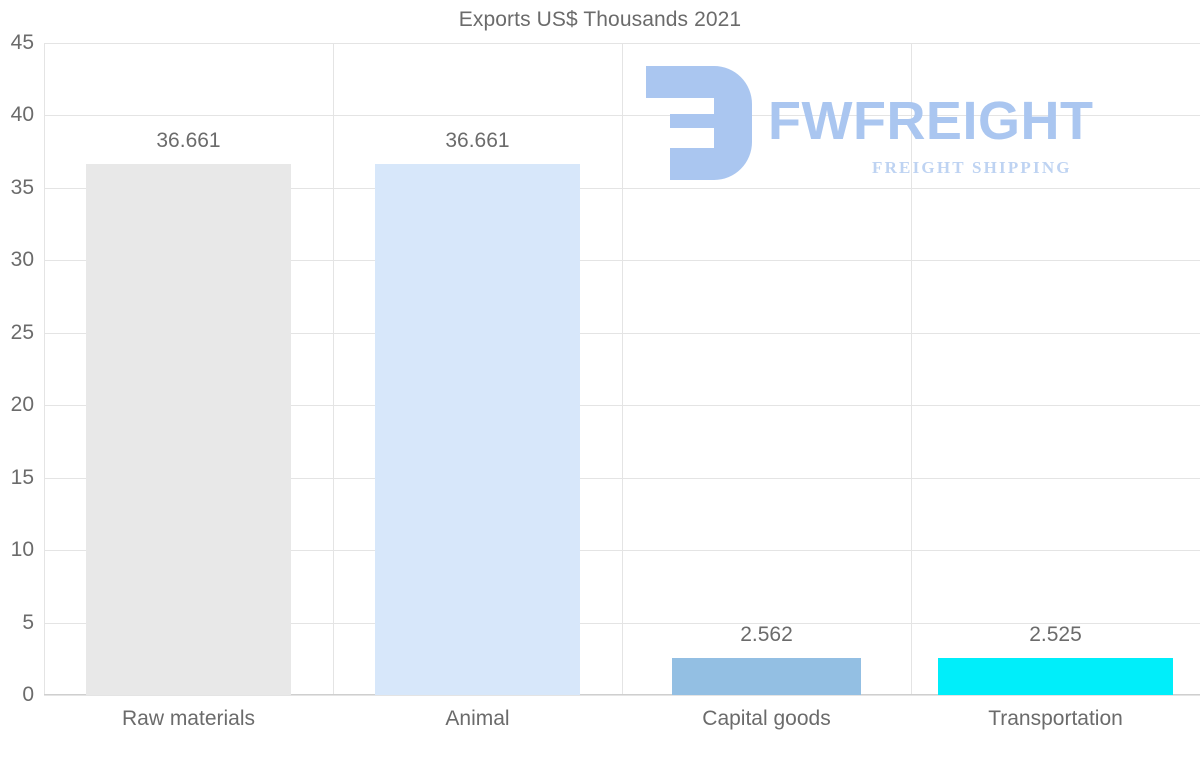  Describe the element at coordinates (22, 550) in the screenshot. I see `y-axis-tick-label: 10` at that location.